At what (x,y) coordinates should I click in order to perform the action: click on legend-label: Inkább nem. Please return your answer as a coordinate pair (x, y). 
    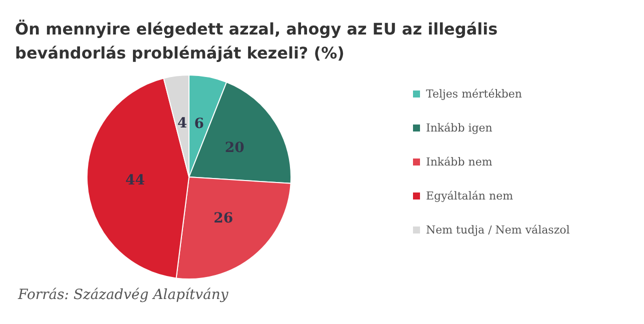
    Looking at the image, I should click on (459, 162).